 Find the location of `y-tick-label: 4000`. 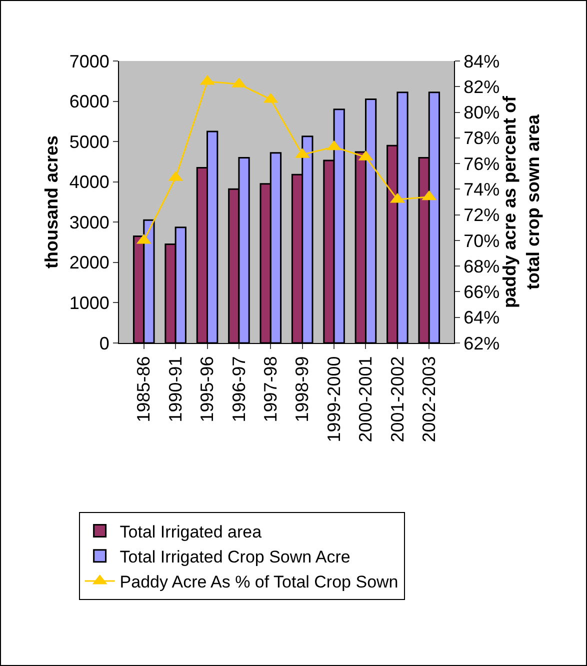

y-tick-label: 4000 is located at coordinates (89, 182).